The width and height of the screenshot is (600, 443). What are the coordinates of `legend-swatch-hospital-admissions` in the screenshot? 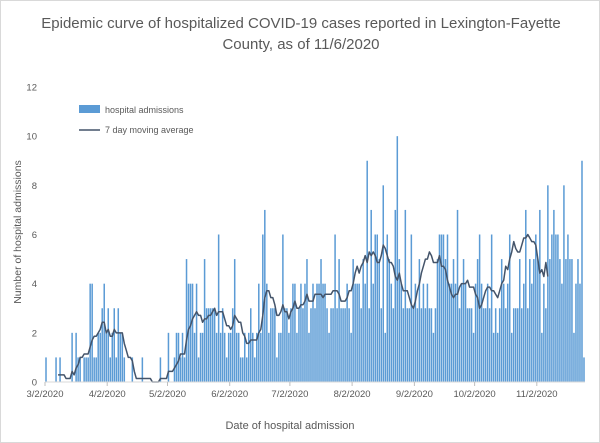 It's located at (89, 109).